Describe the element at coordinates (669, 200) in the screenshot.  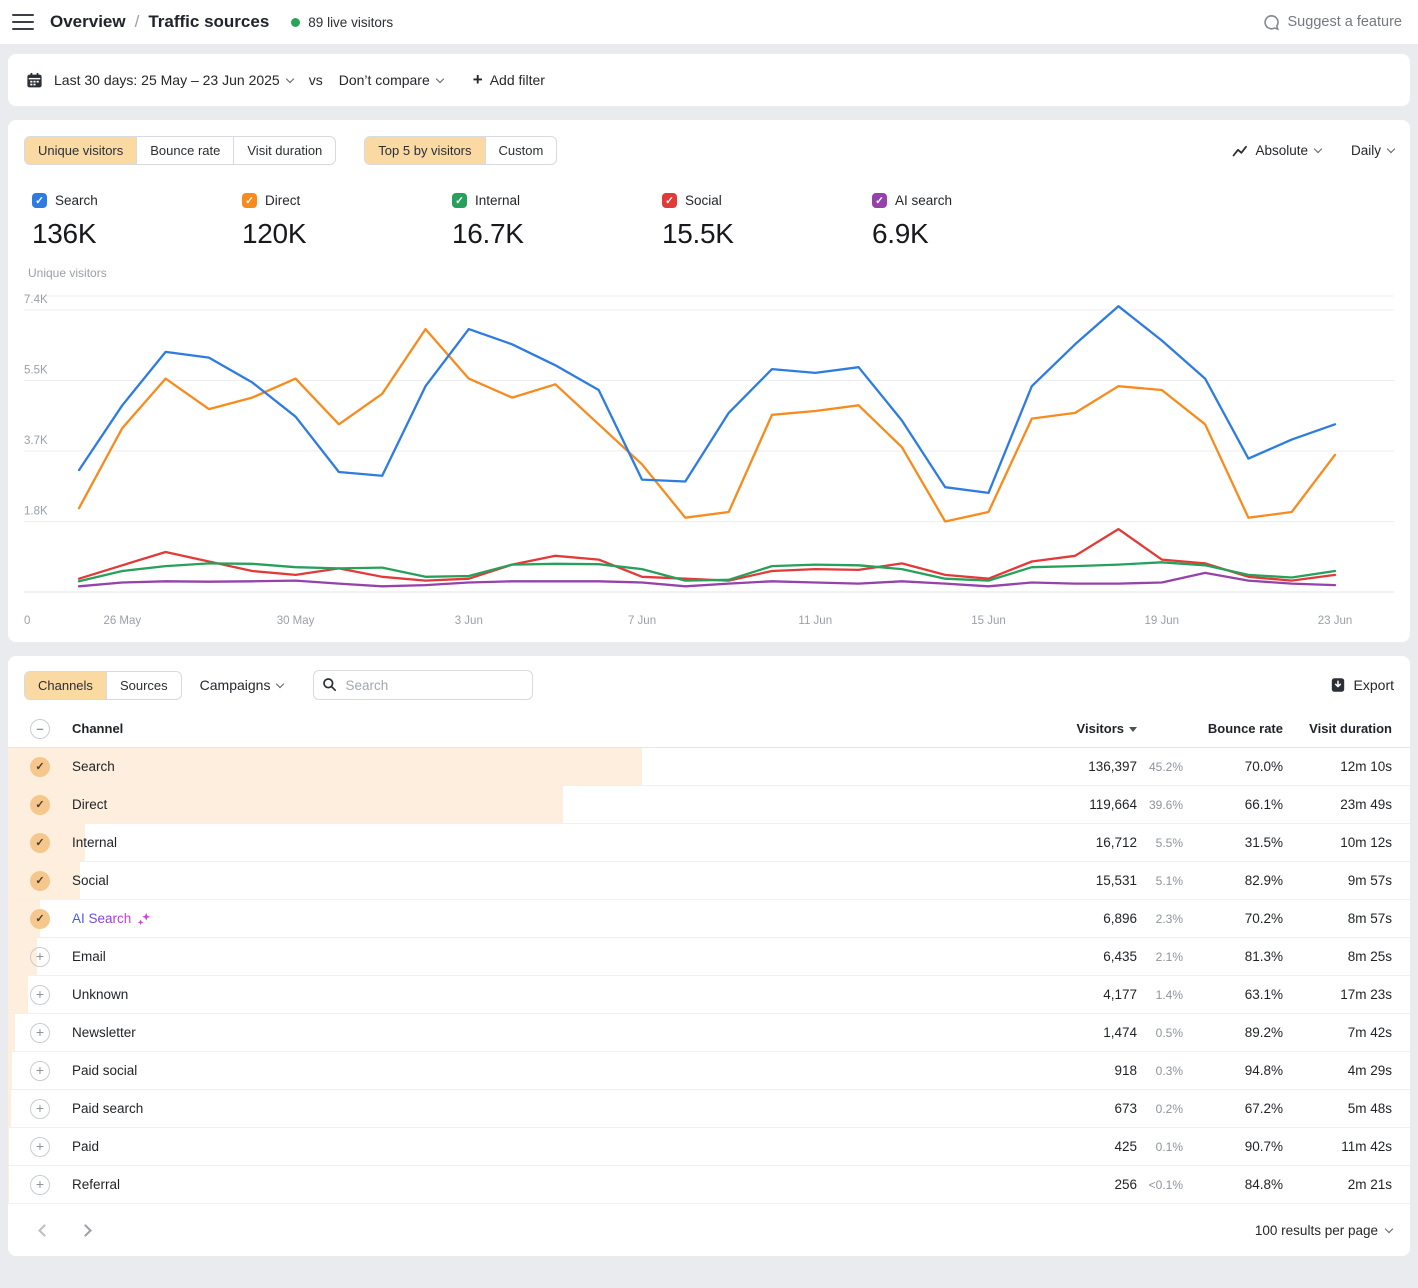
I see `social-checkbox` at that location.